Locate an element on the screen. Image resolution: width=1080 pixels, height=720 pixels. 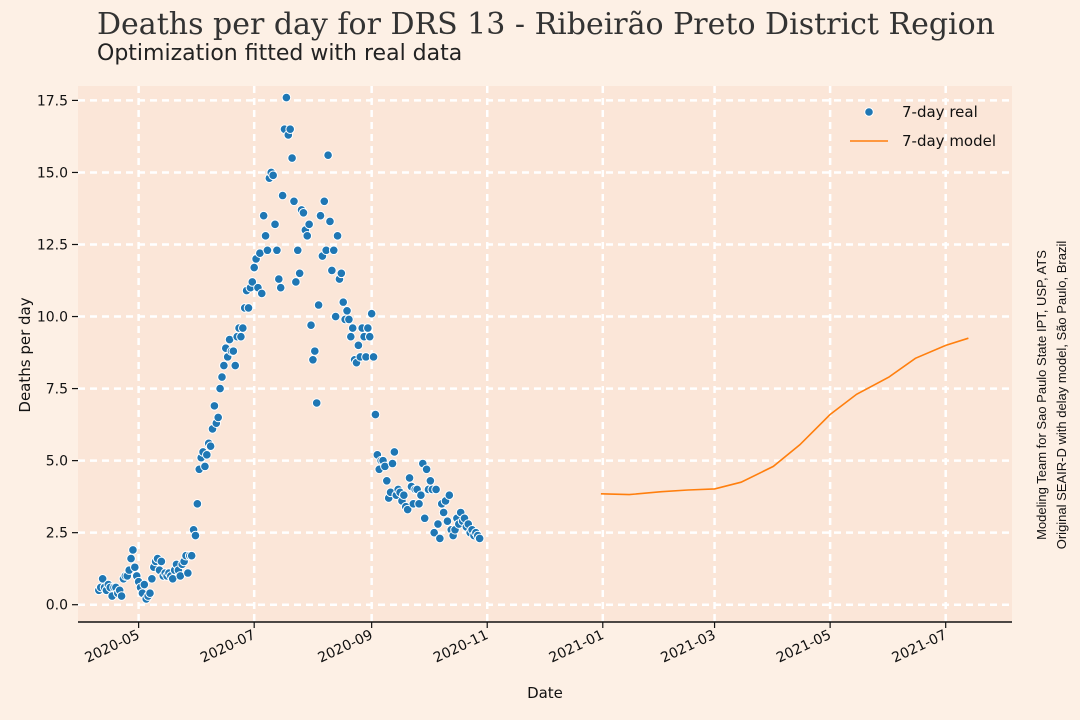
y-axis-label: Deaths per day is located at coordinates (25, 354).